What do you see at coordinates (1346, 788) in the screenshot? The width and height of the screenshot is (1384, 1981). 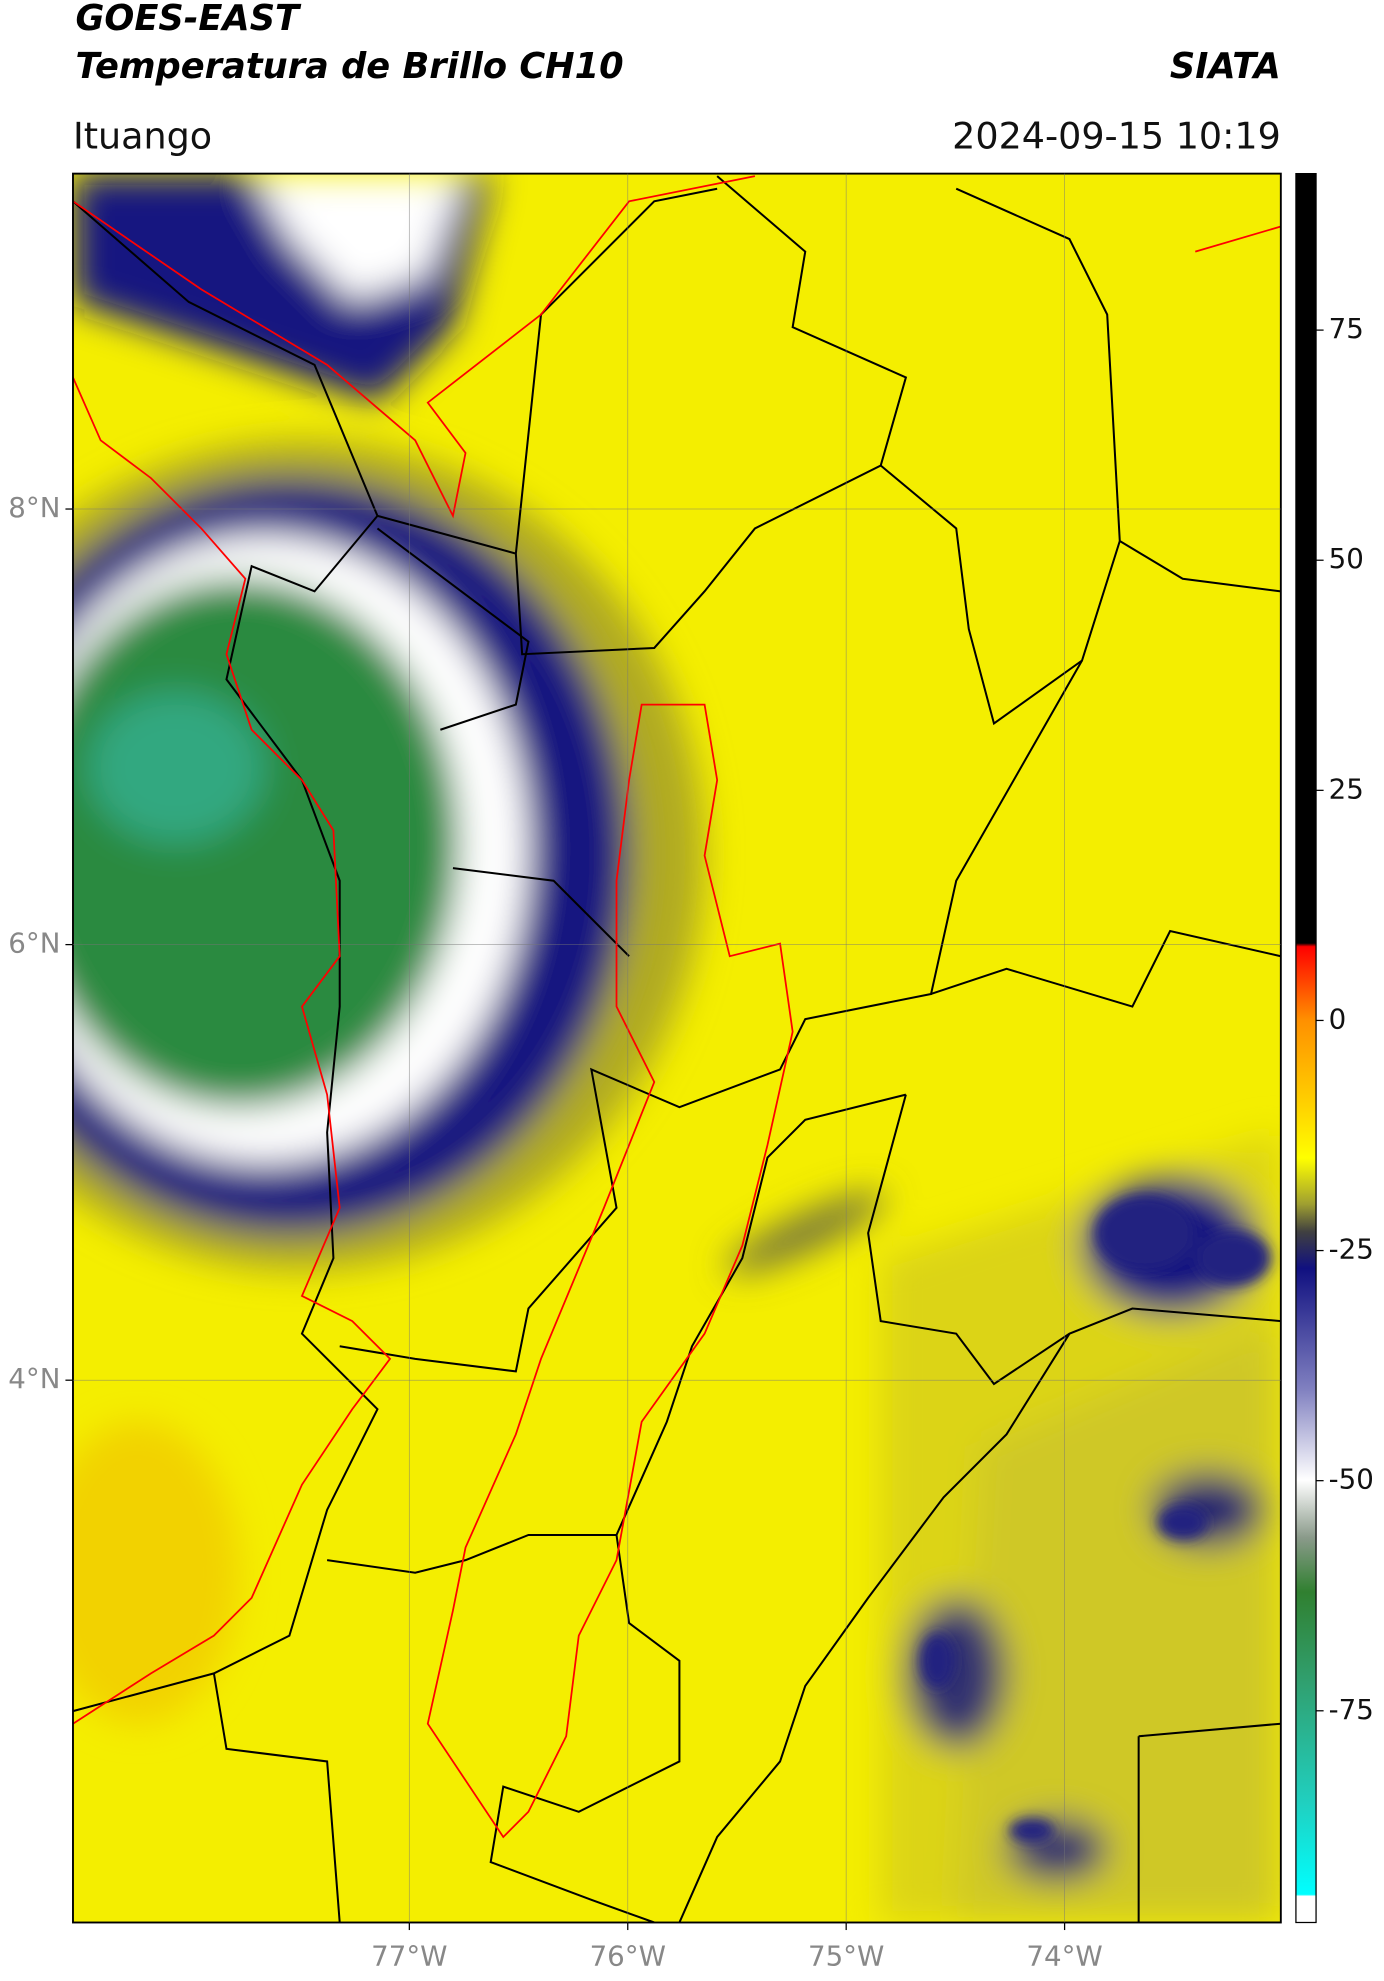 I see `colorbar-tick-label: 25` at bounding box center [1346, 788].